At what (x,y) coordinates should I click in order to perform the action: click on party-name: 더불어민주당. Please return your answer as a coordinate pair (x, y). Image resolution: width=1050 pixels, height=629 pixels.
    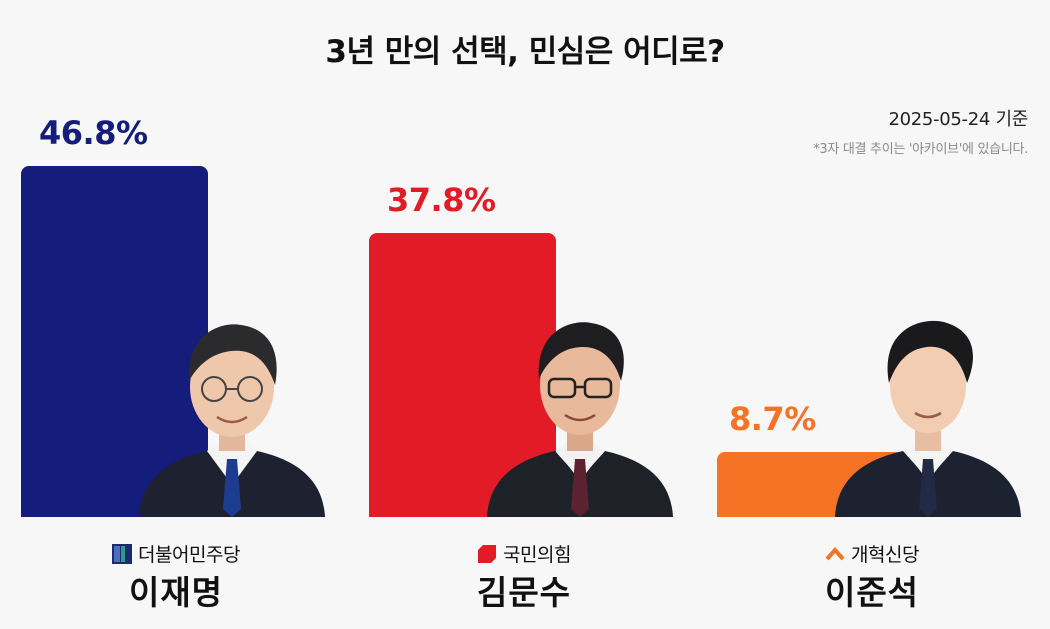
    Looking at the image, I should click on (189, 555).